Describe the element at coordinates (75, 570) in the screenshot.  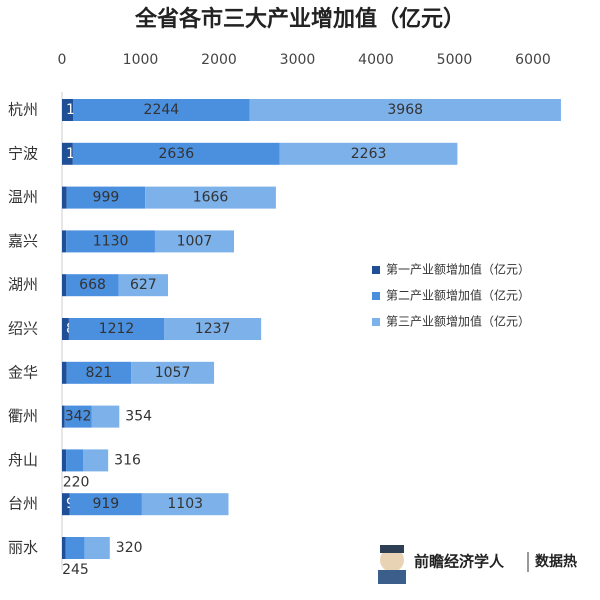
I see `data-label: 245` at that location.